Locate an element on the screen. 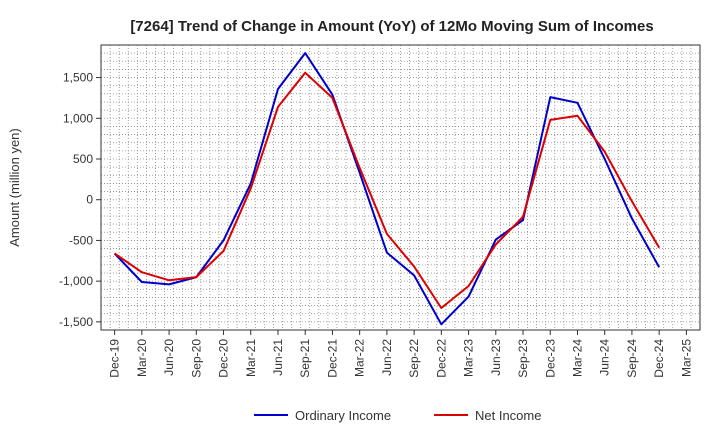 The image size is (720, 440). x-tick-label: Dec-24 is located at coordinates (659, 358).